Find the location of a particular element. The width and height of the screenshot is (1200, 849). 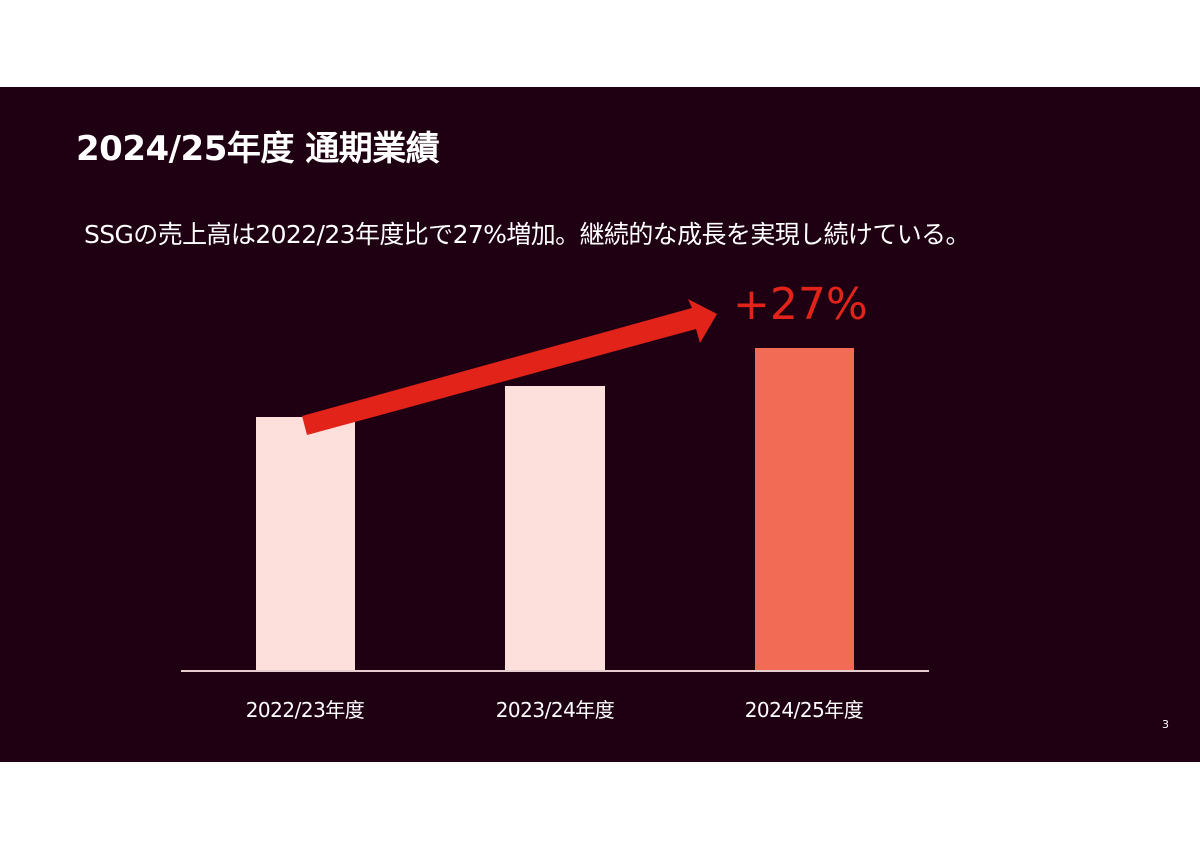

x-axis-line is located at coordinates (555, 671).